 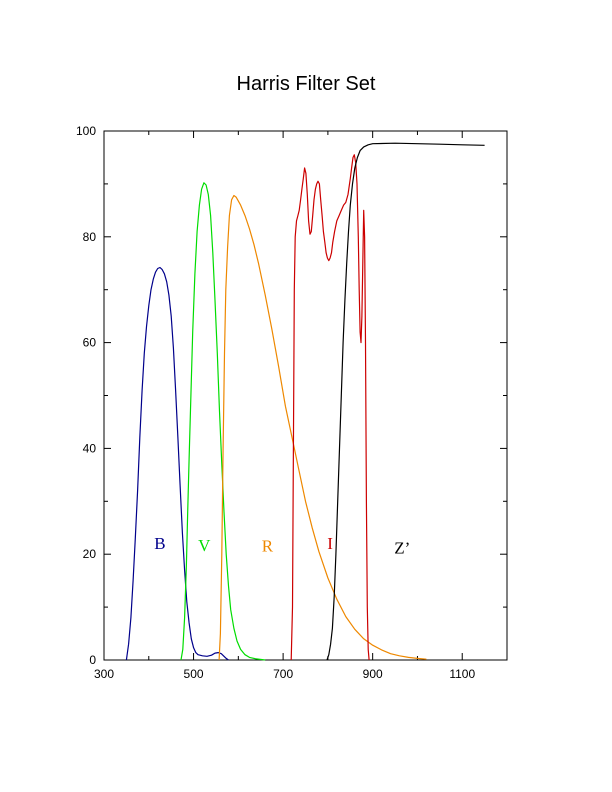 I want to click on x-tick-label: 1100, so click(x=462, y=674).